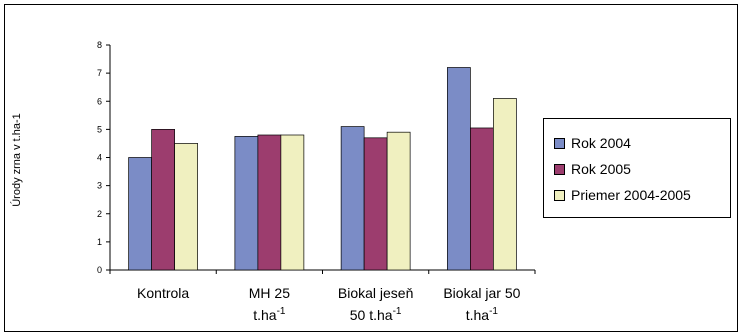 This screenshot has height=335, width=744. I want to click on y-tick-label: 2, so click(99, 214).